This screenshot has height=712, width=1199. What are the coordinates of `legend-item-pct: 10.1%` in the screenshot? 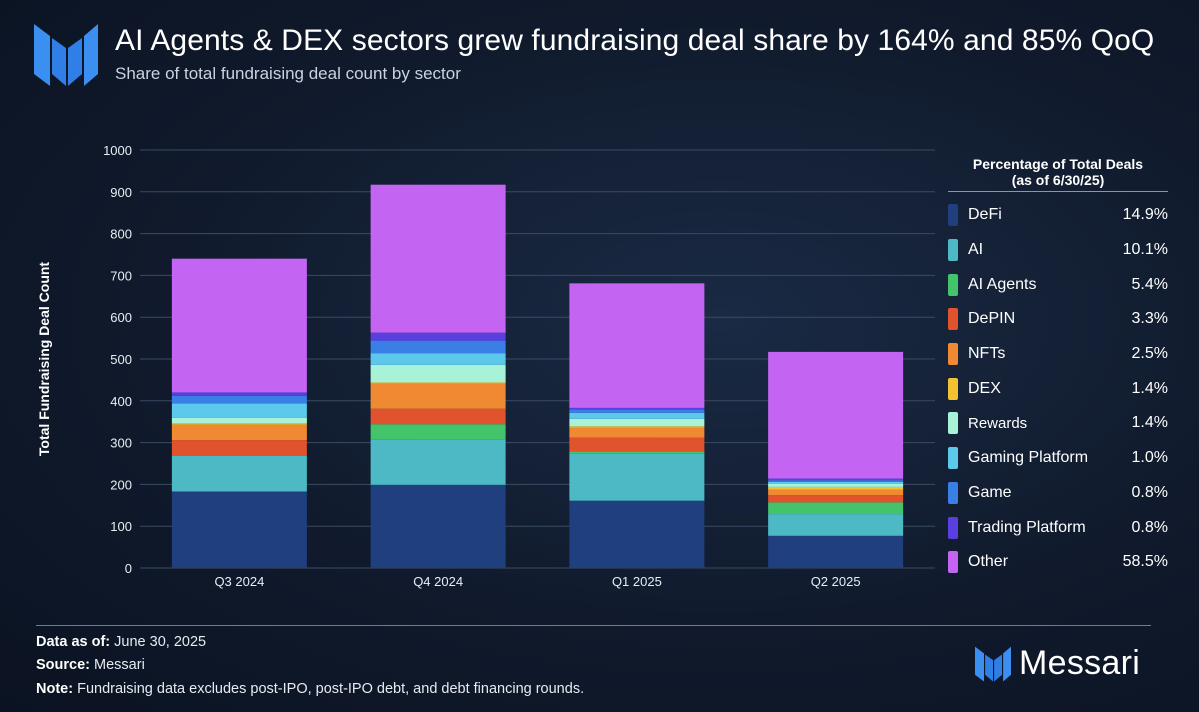 It's located at (1145, 250).